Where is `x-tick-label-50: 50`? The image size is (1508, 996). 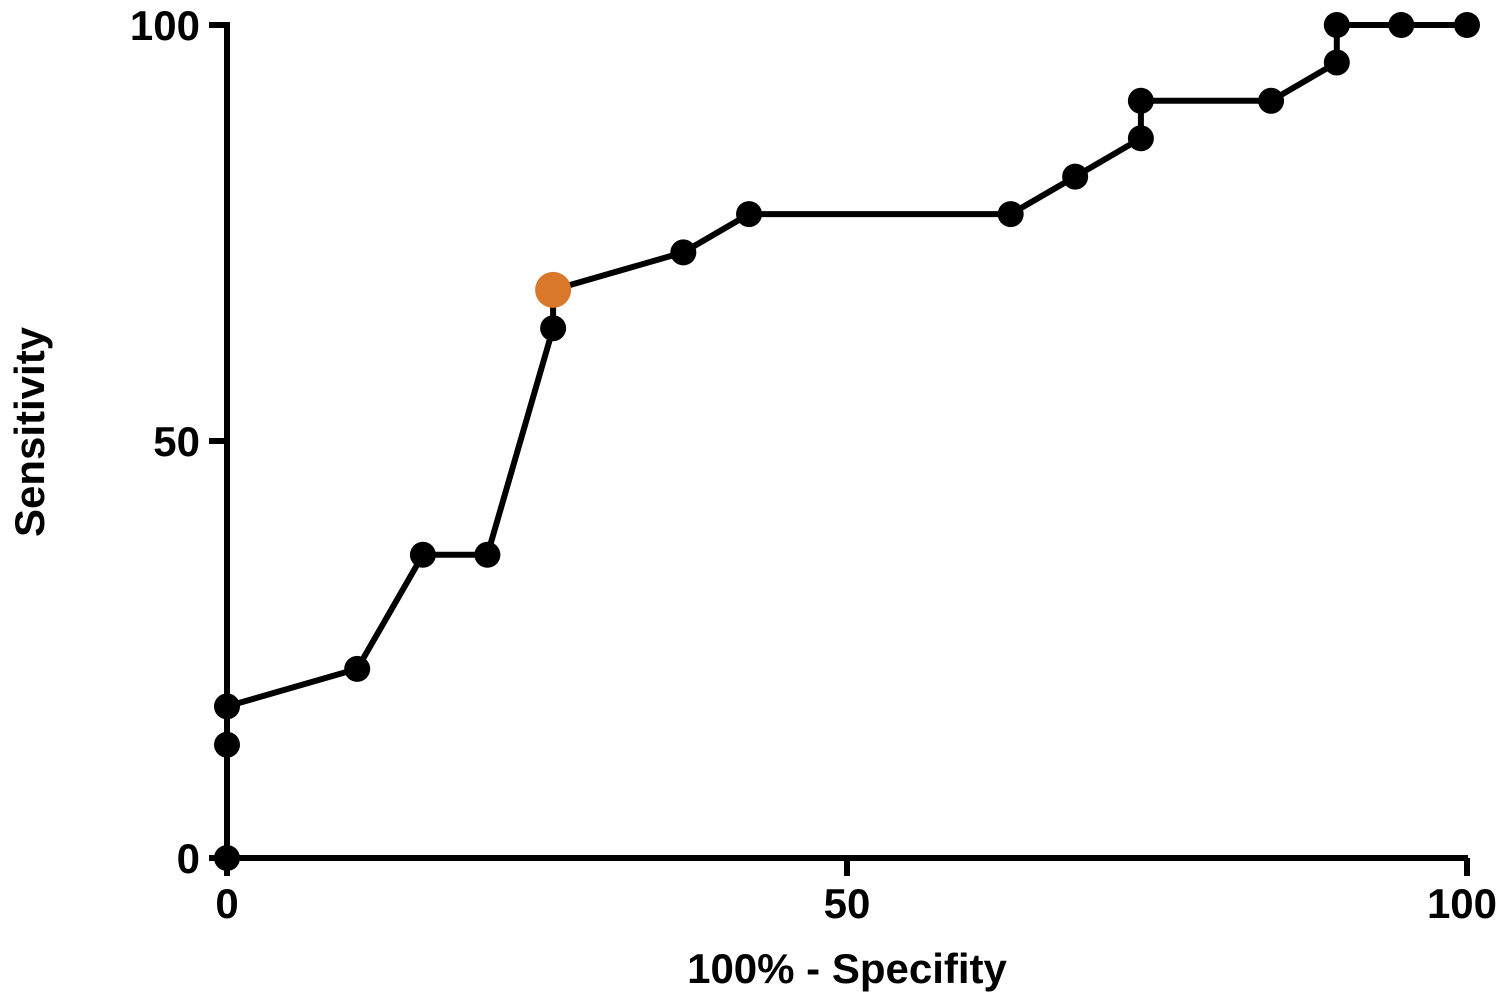 x-tick-label-50: 50 is located at coordinates (847, 903).